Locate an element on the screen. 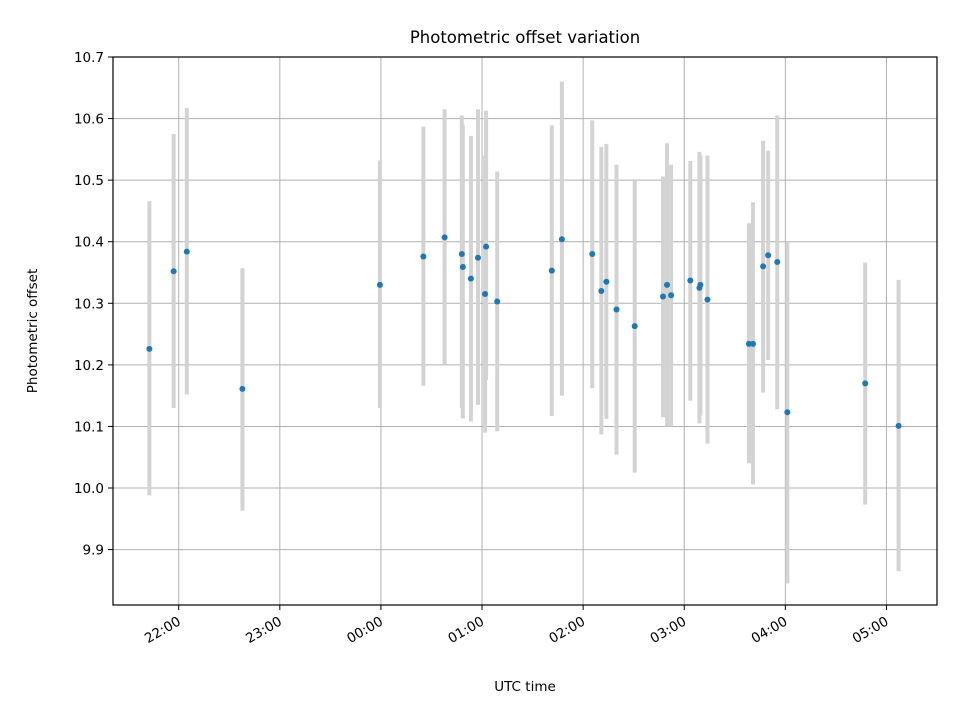  y-tick-label: 10.3 is located at coordinates (89, 304).